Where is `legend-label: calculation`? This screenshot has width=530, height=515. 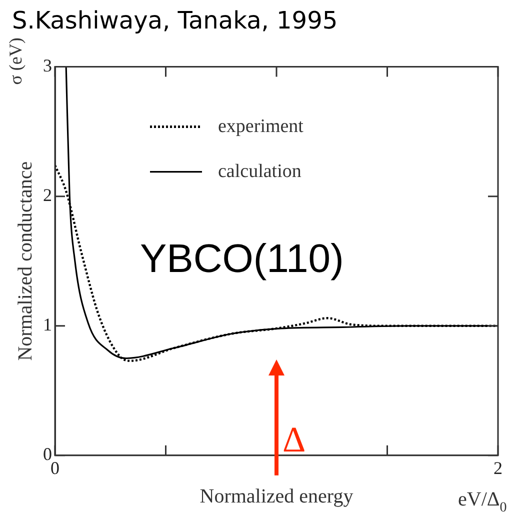
legend-label: calculation is located at coordinates (260, 171).